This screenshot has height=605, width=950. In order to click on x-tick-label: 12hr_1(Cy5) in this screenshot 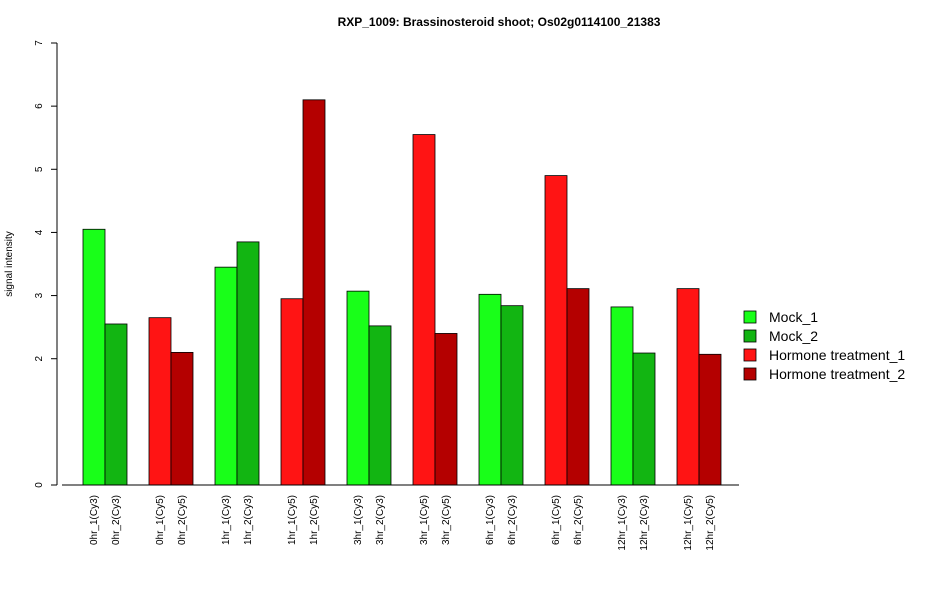, I will do `click(688, 523)`.